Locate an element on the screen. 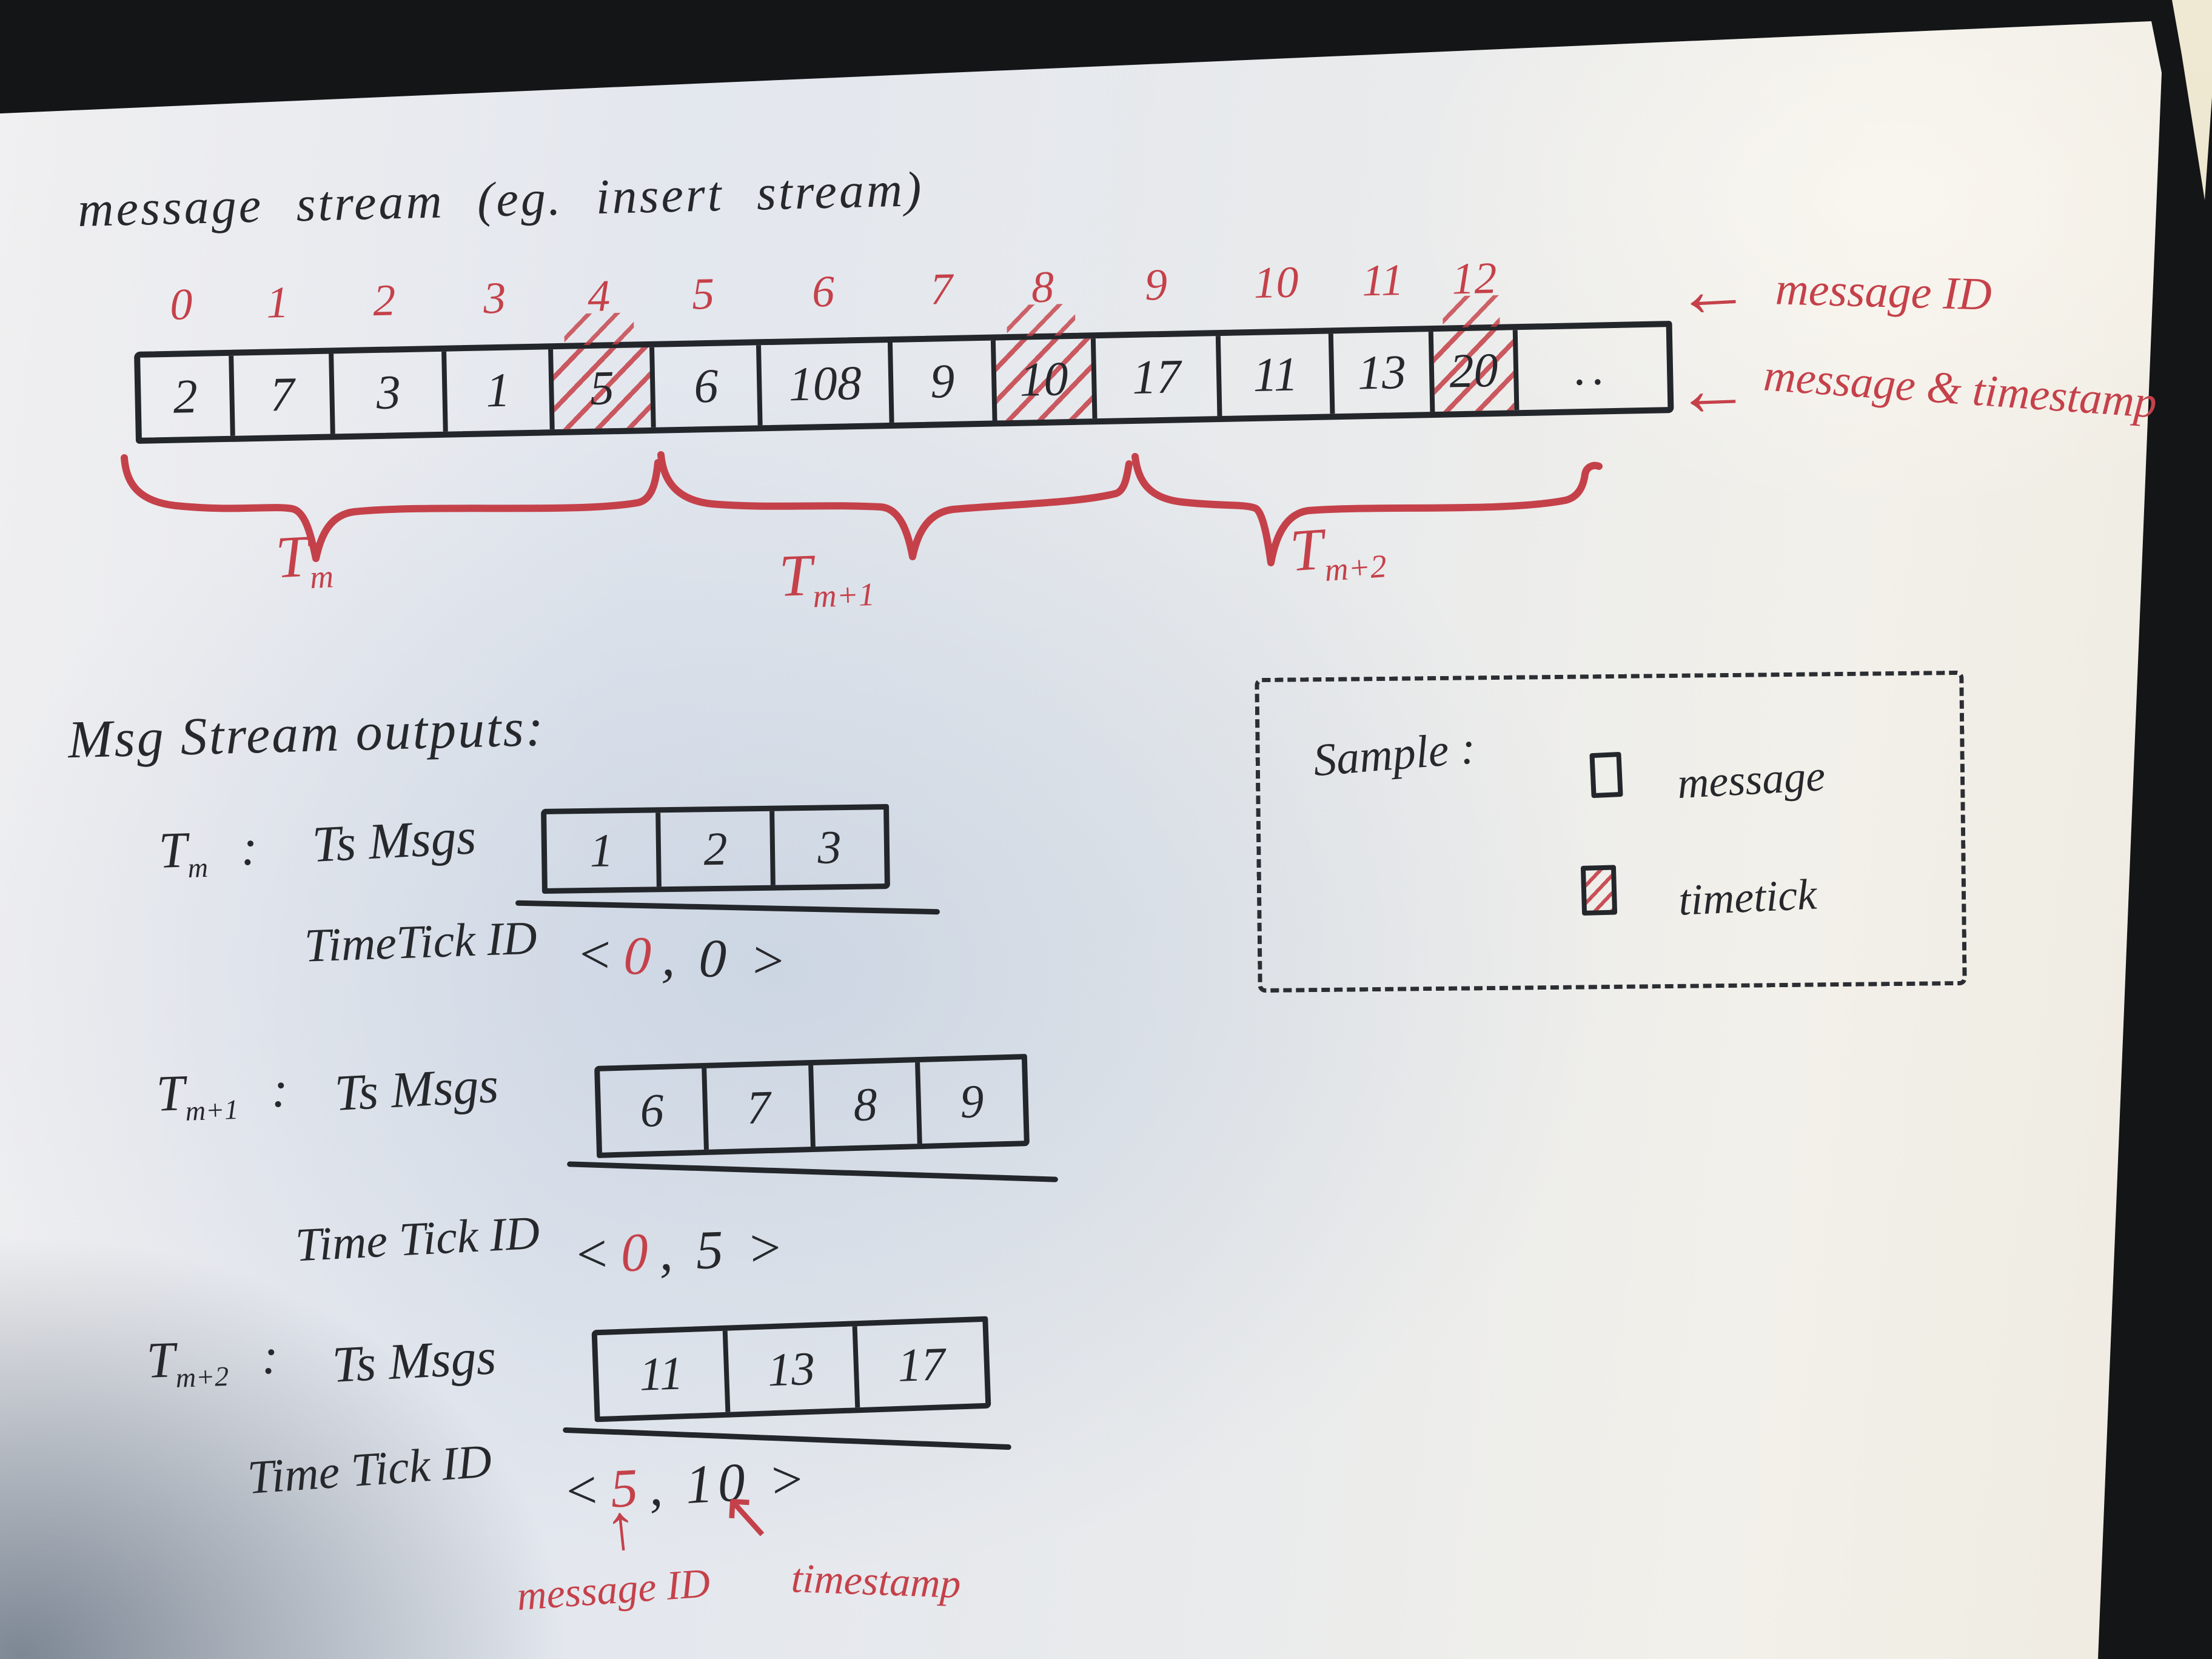 The height and width of the screenshot is (1659, 2212). stream-cell: 17 is located at coordinates (1158, 377).